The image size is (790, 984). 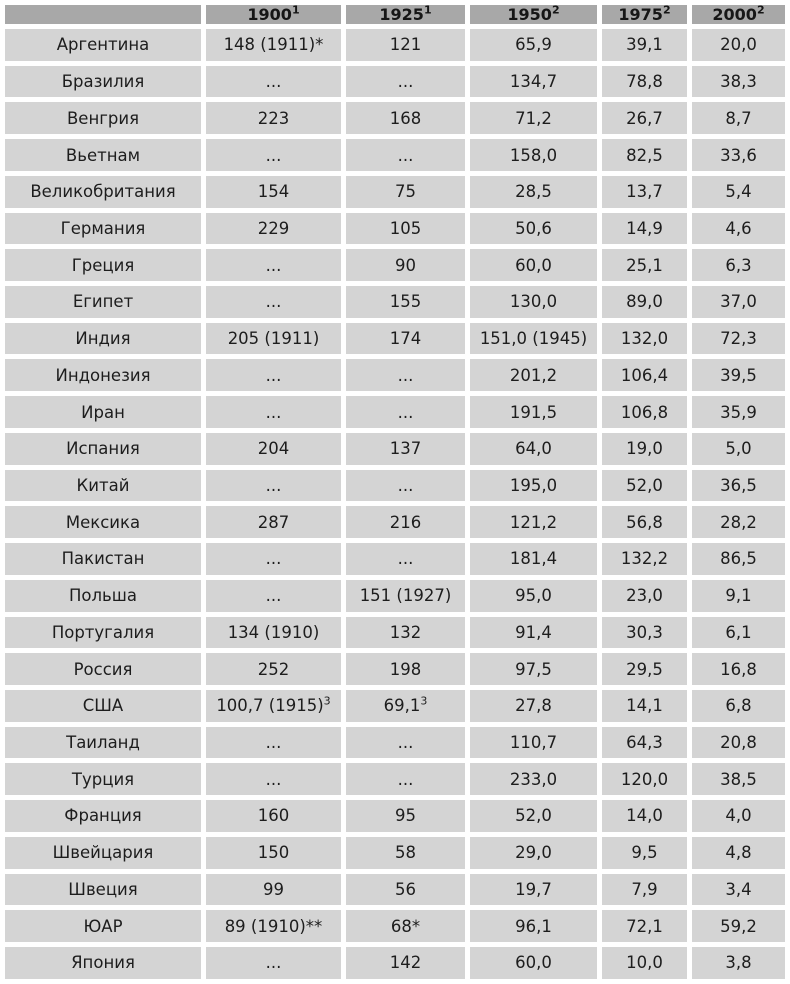 What do you see at coordinates (533, 705) in the screenshot?
I see `value-cell-1950: 27,8` at bounding box center [533, 705].